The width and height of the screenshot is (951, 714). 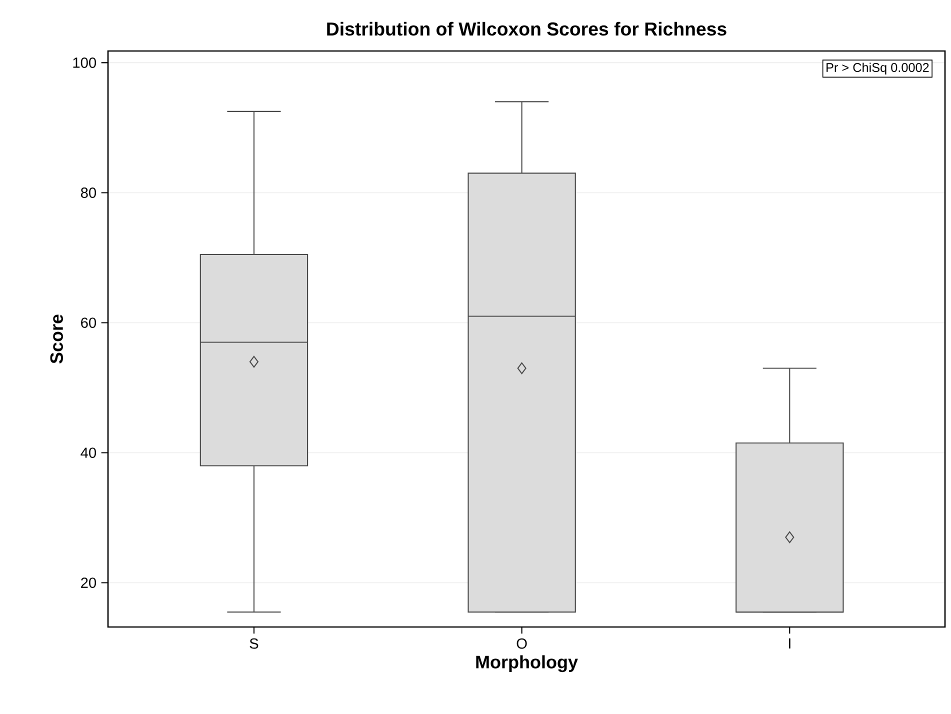 I want to click on y-tick-label: 60, so click(x=88, y=323).